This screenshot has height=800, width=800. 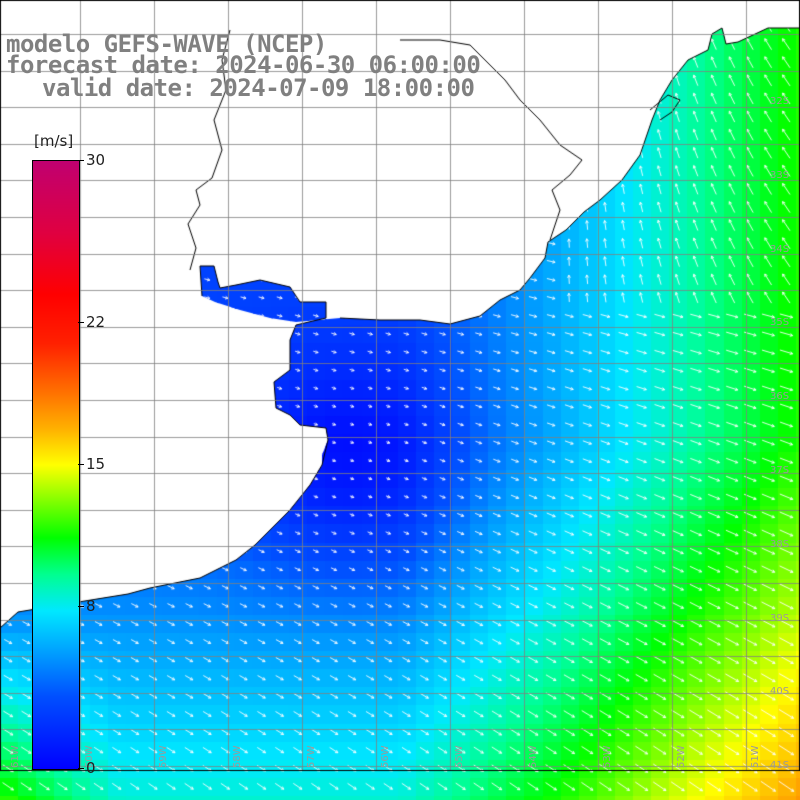 I want to click on model-title: modelo GEFS-WAVE (NCEP), so click(x=166, y=44).